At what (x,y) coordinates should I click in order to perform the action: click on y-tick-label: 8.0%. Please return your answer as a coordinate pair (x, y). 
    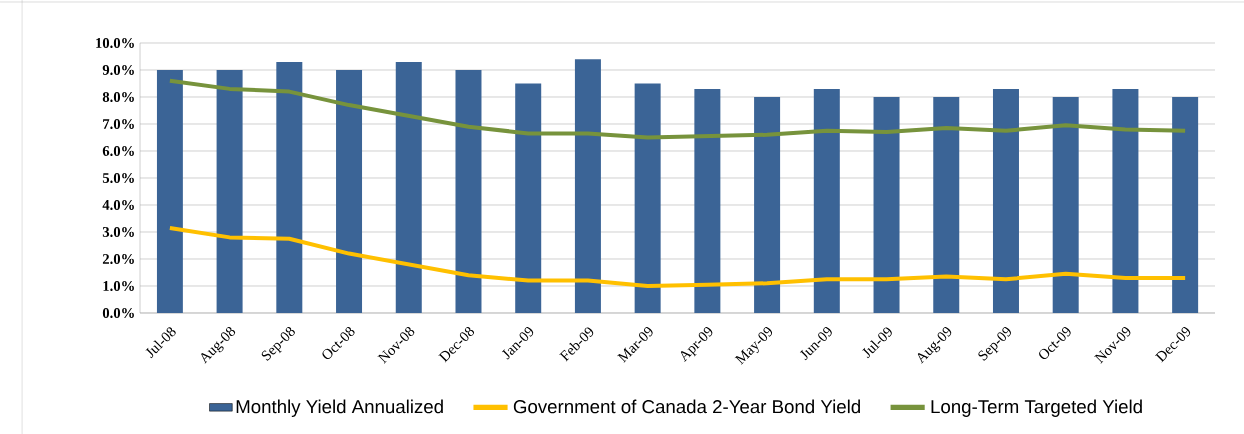
    Looking at the image, I should click on (118, 97).